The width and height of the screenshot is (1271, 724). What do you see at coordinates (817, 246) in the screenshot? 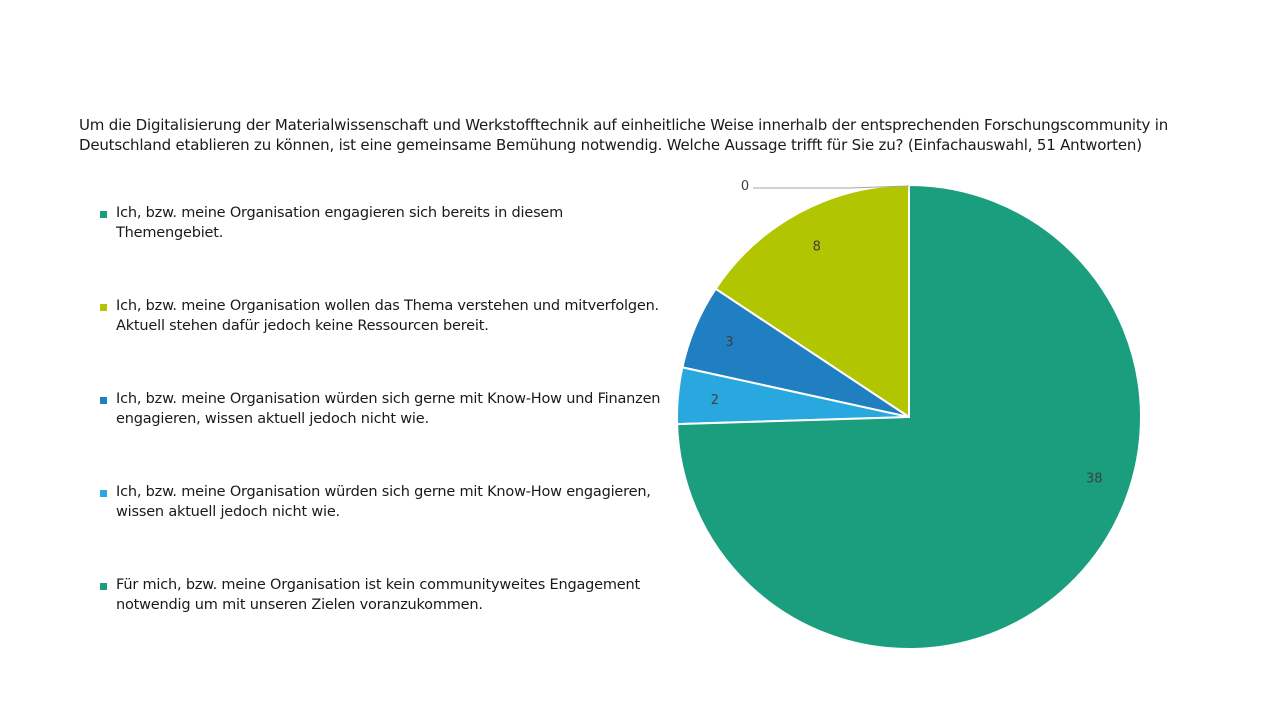
I see `data-label: 8` at bounding box center [817, 246].